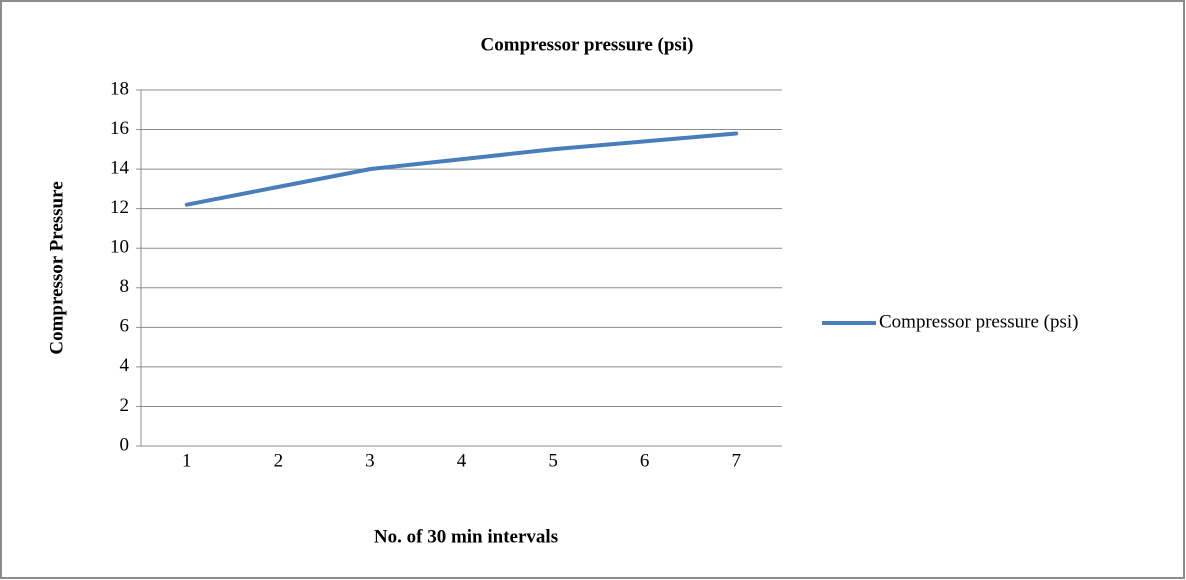 Image resolution: width=1186 pixels, height=580 pixels. What do you see at coordinates (461, 169) in the screenshot?
I see `series-line` at bounding box center [461, 169].